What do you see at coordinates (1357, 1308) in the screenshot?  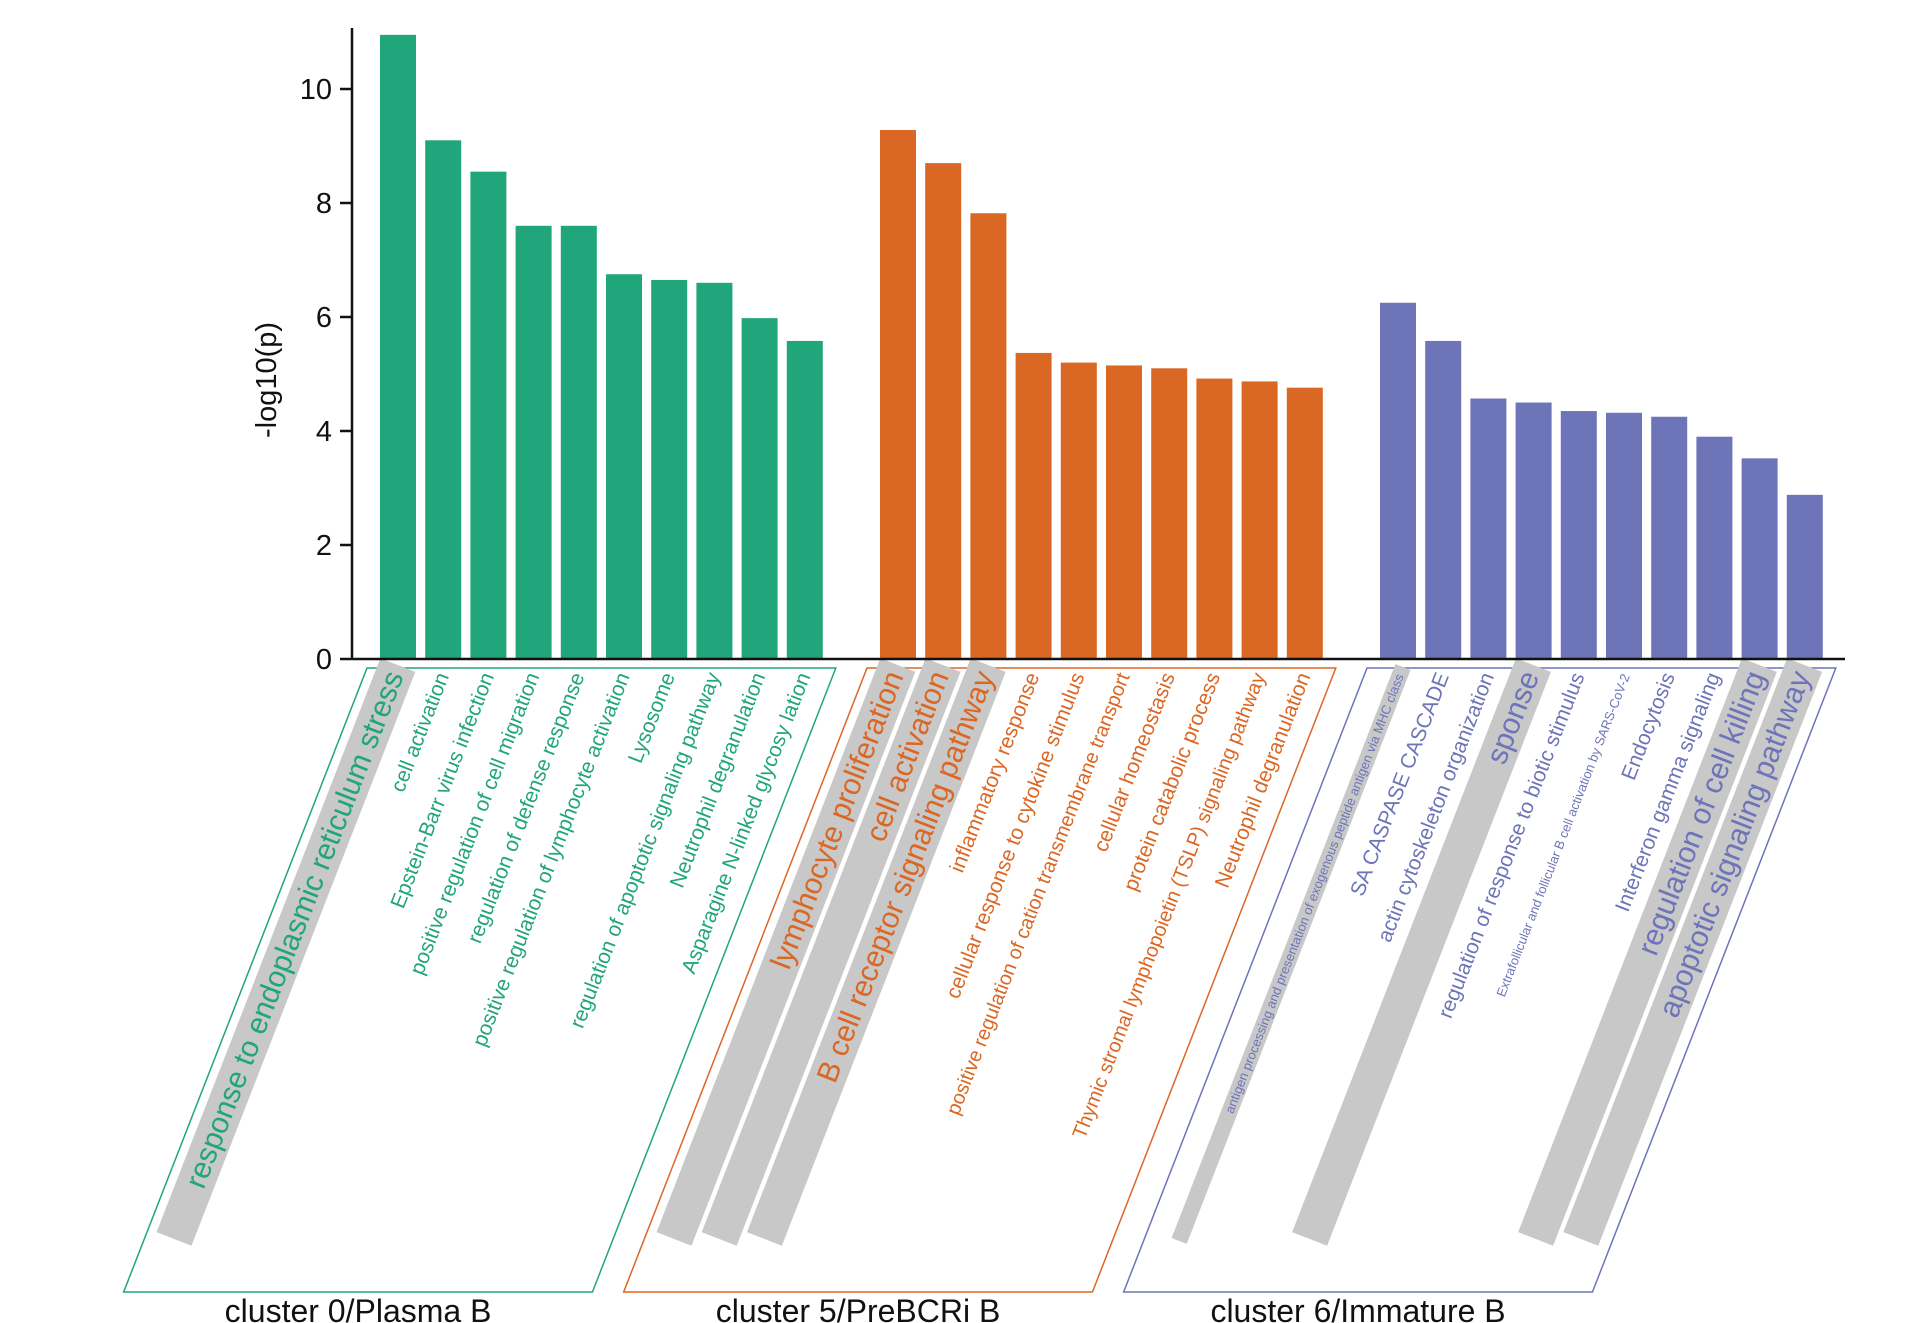 I see `cluster-name-label: cluster 6/Immature B` at bounding box center [1357, 1308].